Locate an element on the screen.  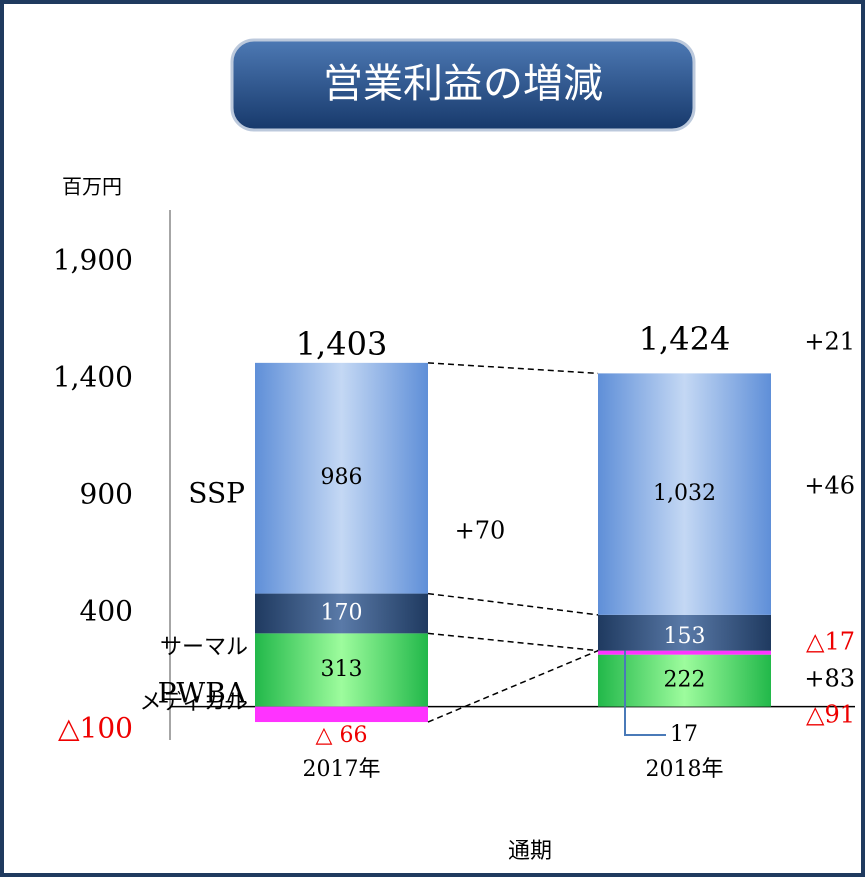
y-tick-label: 400 is located at coordinates (106, 611).